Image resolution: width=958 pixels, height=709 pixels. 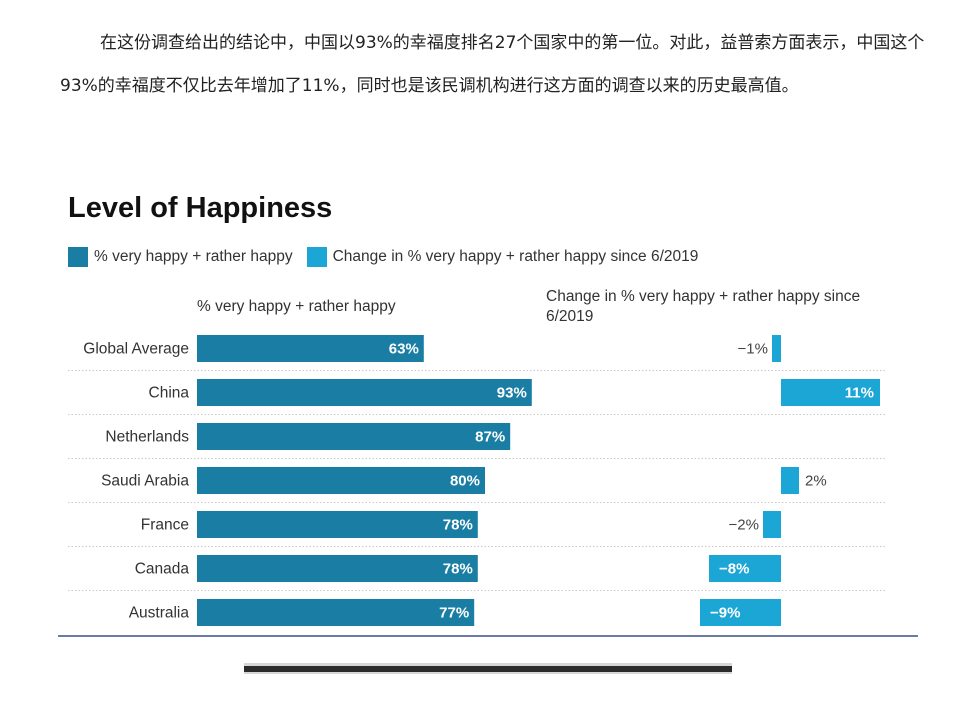 What do you see at coordinates (465, 481) in the screenshot?
I see `primary-bar-label: 80%` at bounding box center [465, 481].